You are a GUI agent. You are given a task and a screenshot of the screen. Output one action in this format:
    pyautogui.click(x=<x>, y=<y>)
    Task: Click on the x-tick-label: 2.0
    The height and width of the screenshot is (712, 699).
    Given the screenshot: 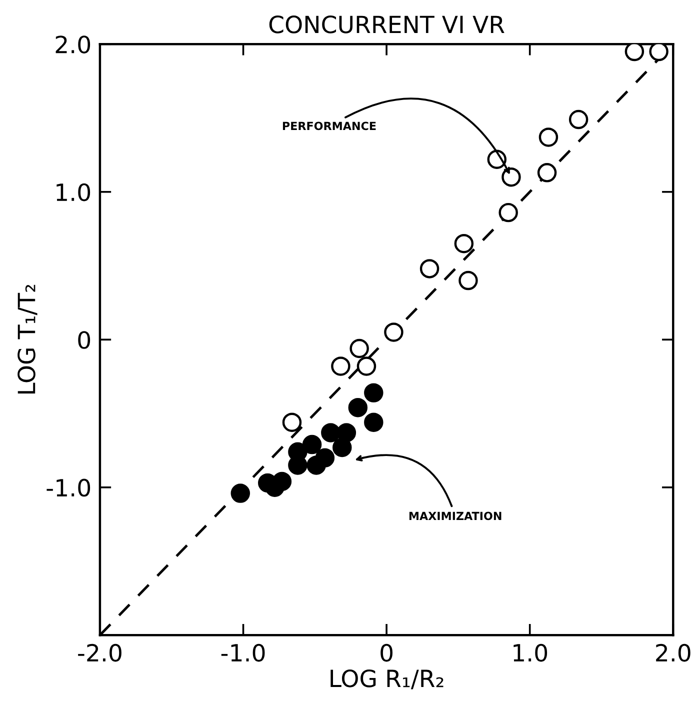 What is the action you would take?
    pyautogui.click(x=673, y=653)
    